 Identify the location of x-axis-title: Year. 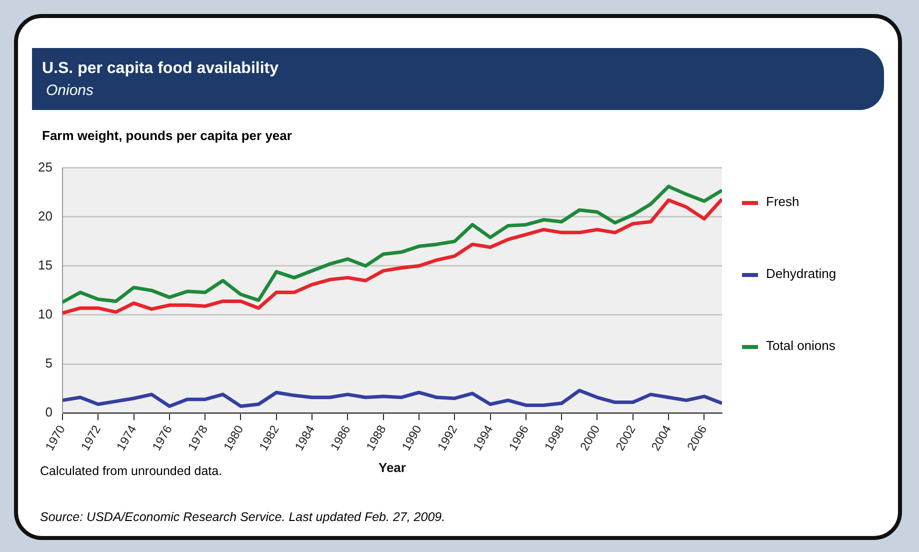
(392, 467).